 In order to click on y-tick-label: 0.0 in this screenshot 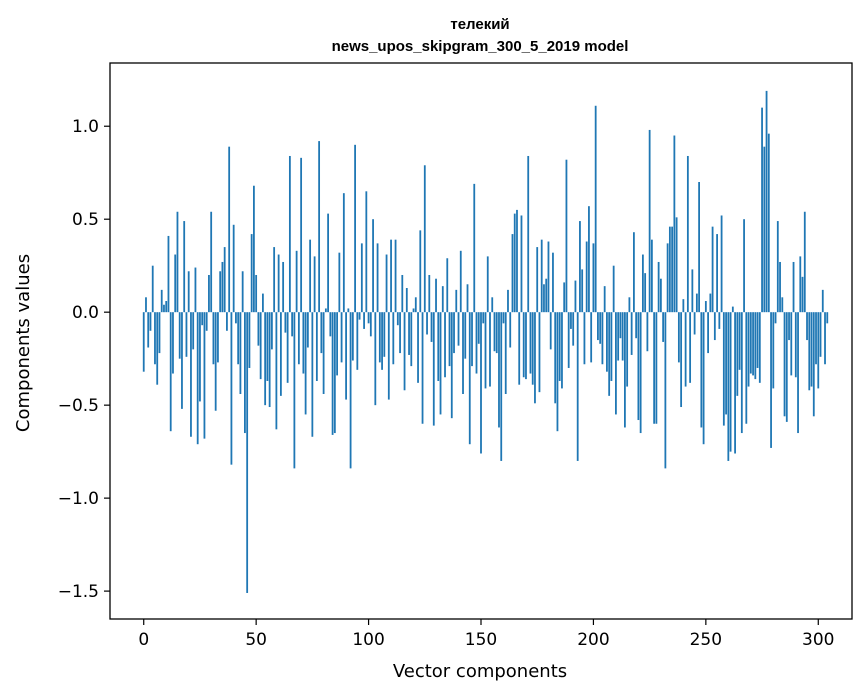, I will do `click(85, 313)`.